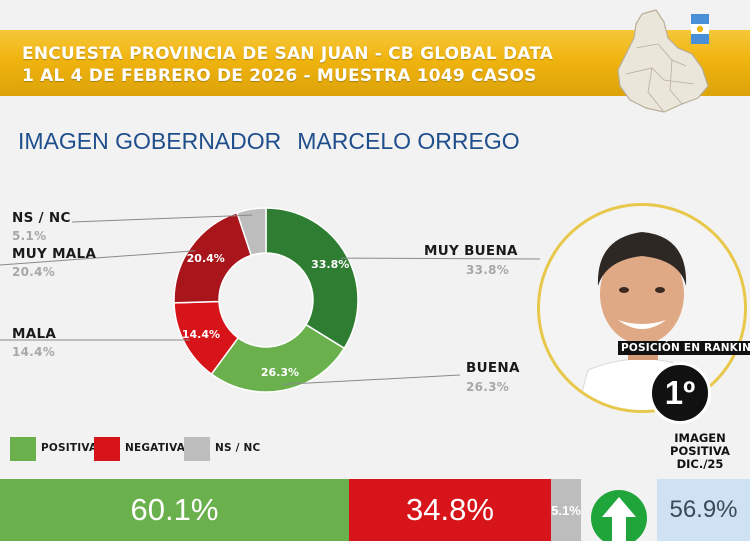 This screenshot has height=541, width=750. What do you see at coordinates (201, 334) in the screenshot?
I see `donut-value-label: 14.4%` at bounding box center [201, 334].